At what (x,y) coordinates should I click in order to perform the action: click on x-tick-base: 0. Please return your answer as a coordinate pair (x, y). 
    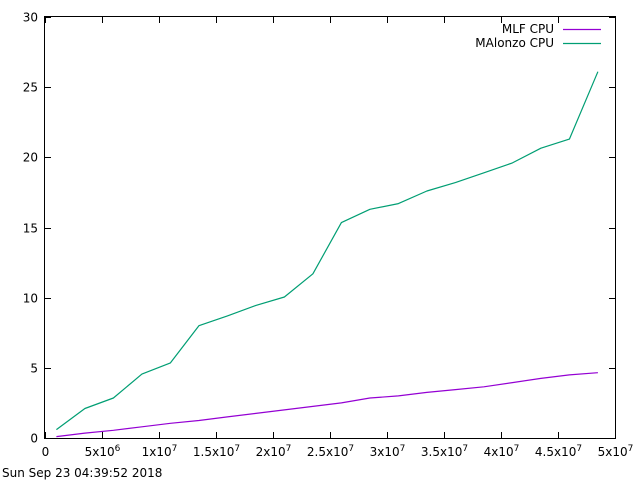
    Looking at the image, I should click on (46, 452).